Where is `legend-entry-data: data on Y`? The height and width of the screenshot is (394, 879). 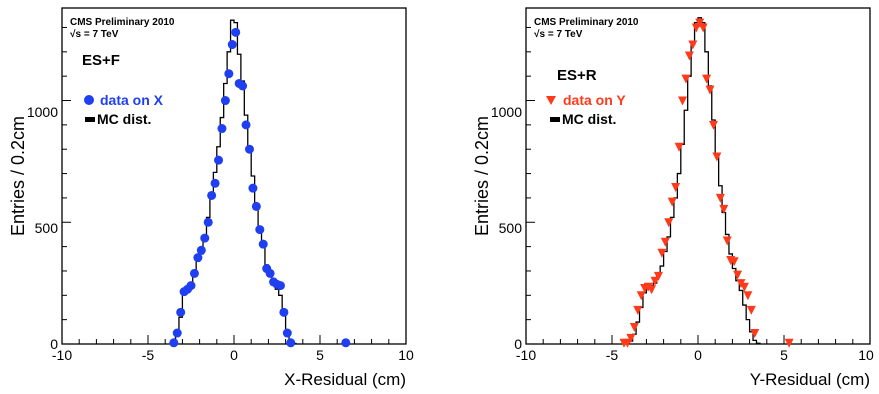 legend-entry-data: data on Y is located at coordinates (594, 100).